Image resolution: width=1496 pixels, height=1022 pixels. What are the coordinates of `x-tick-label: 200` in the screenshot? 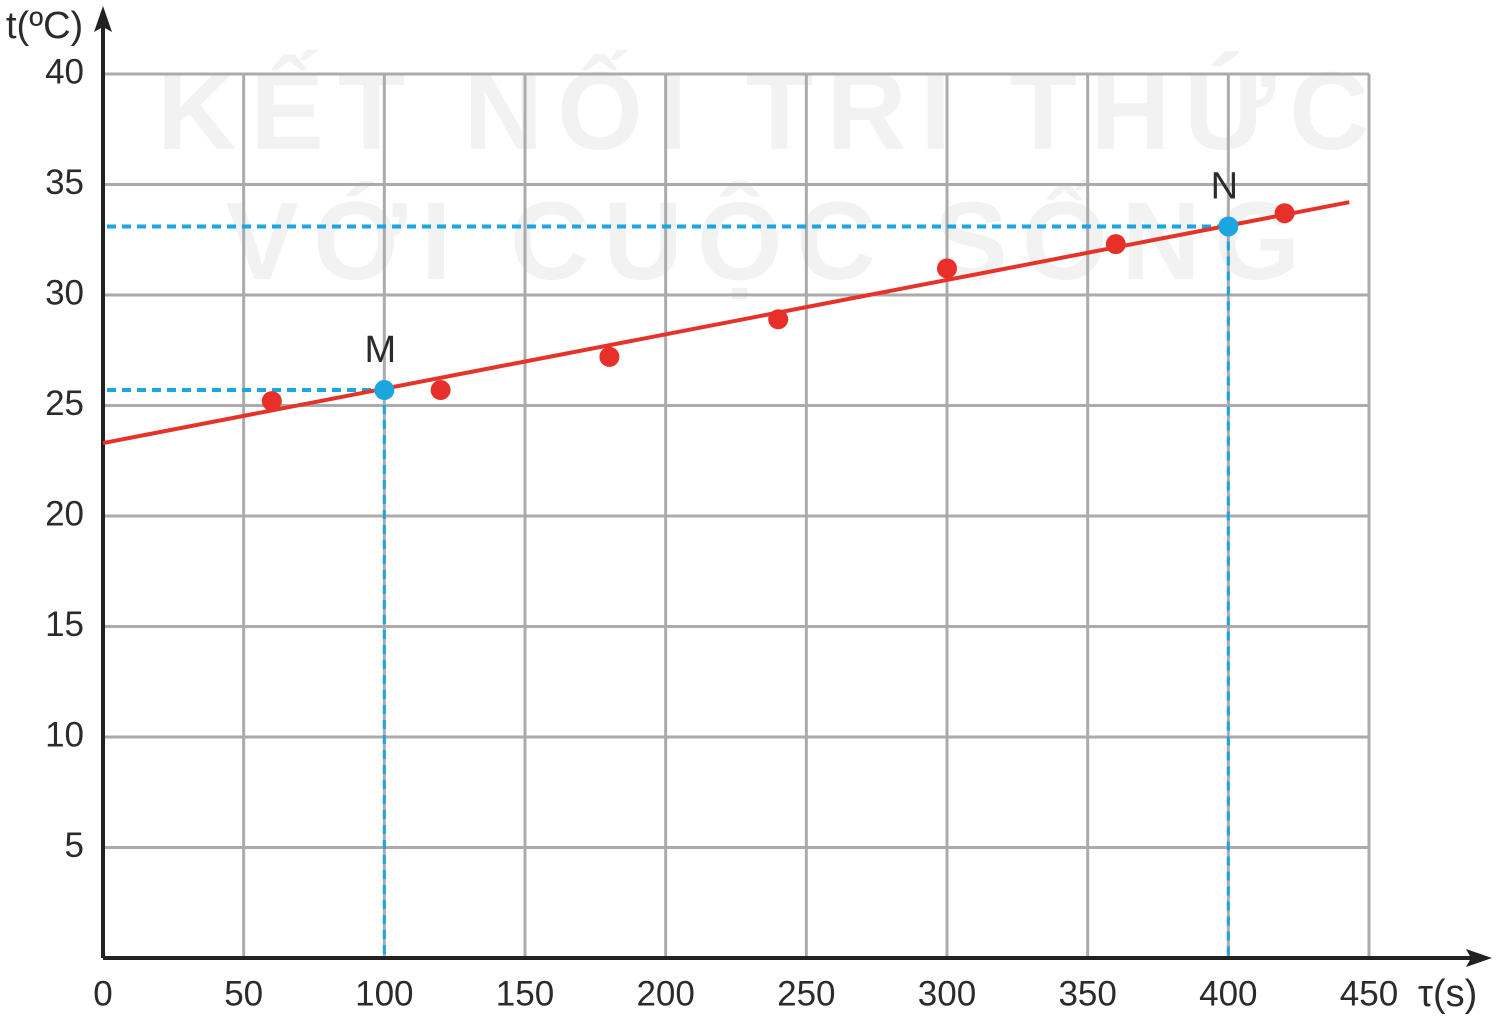 It's located at (665, 993).